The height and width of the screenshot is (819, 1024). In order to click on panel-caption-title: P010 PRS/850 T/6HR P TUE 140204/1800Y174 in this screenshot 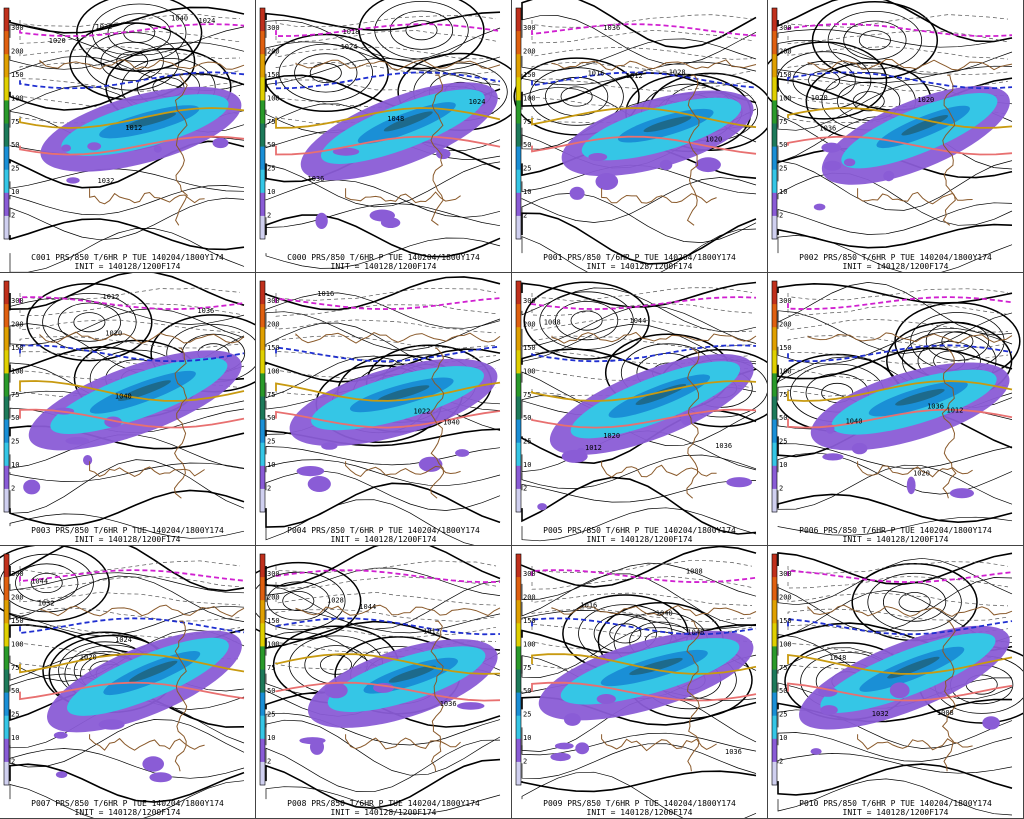, I will do `click(895, 803)`.